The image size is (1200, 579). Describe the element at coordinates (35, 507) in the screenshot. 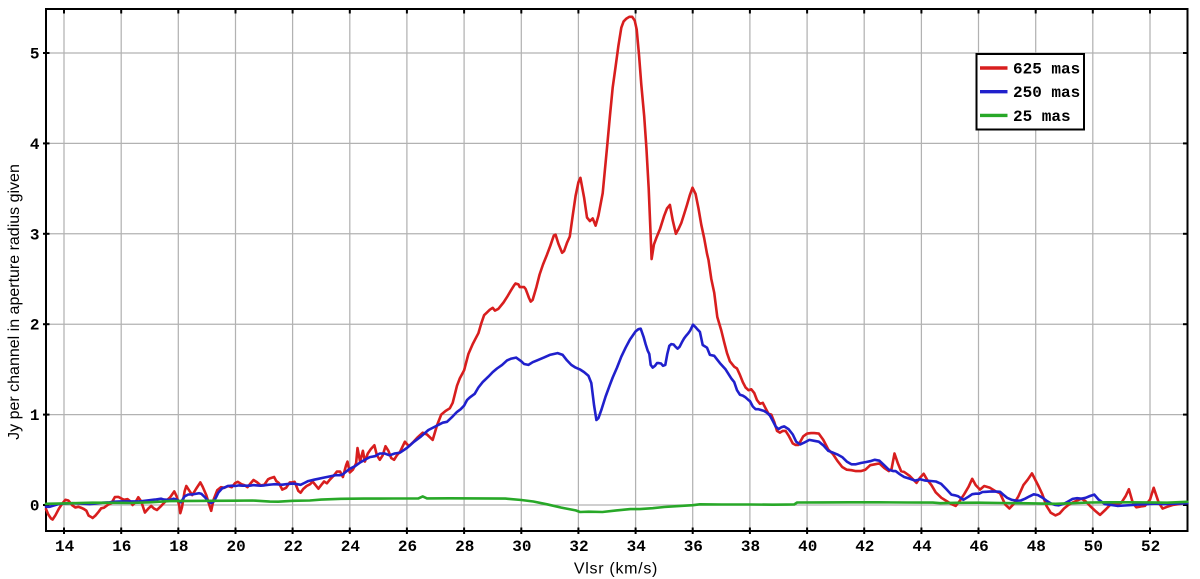

I see `svg-text: 0` at that location.